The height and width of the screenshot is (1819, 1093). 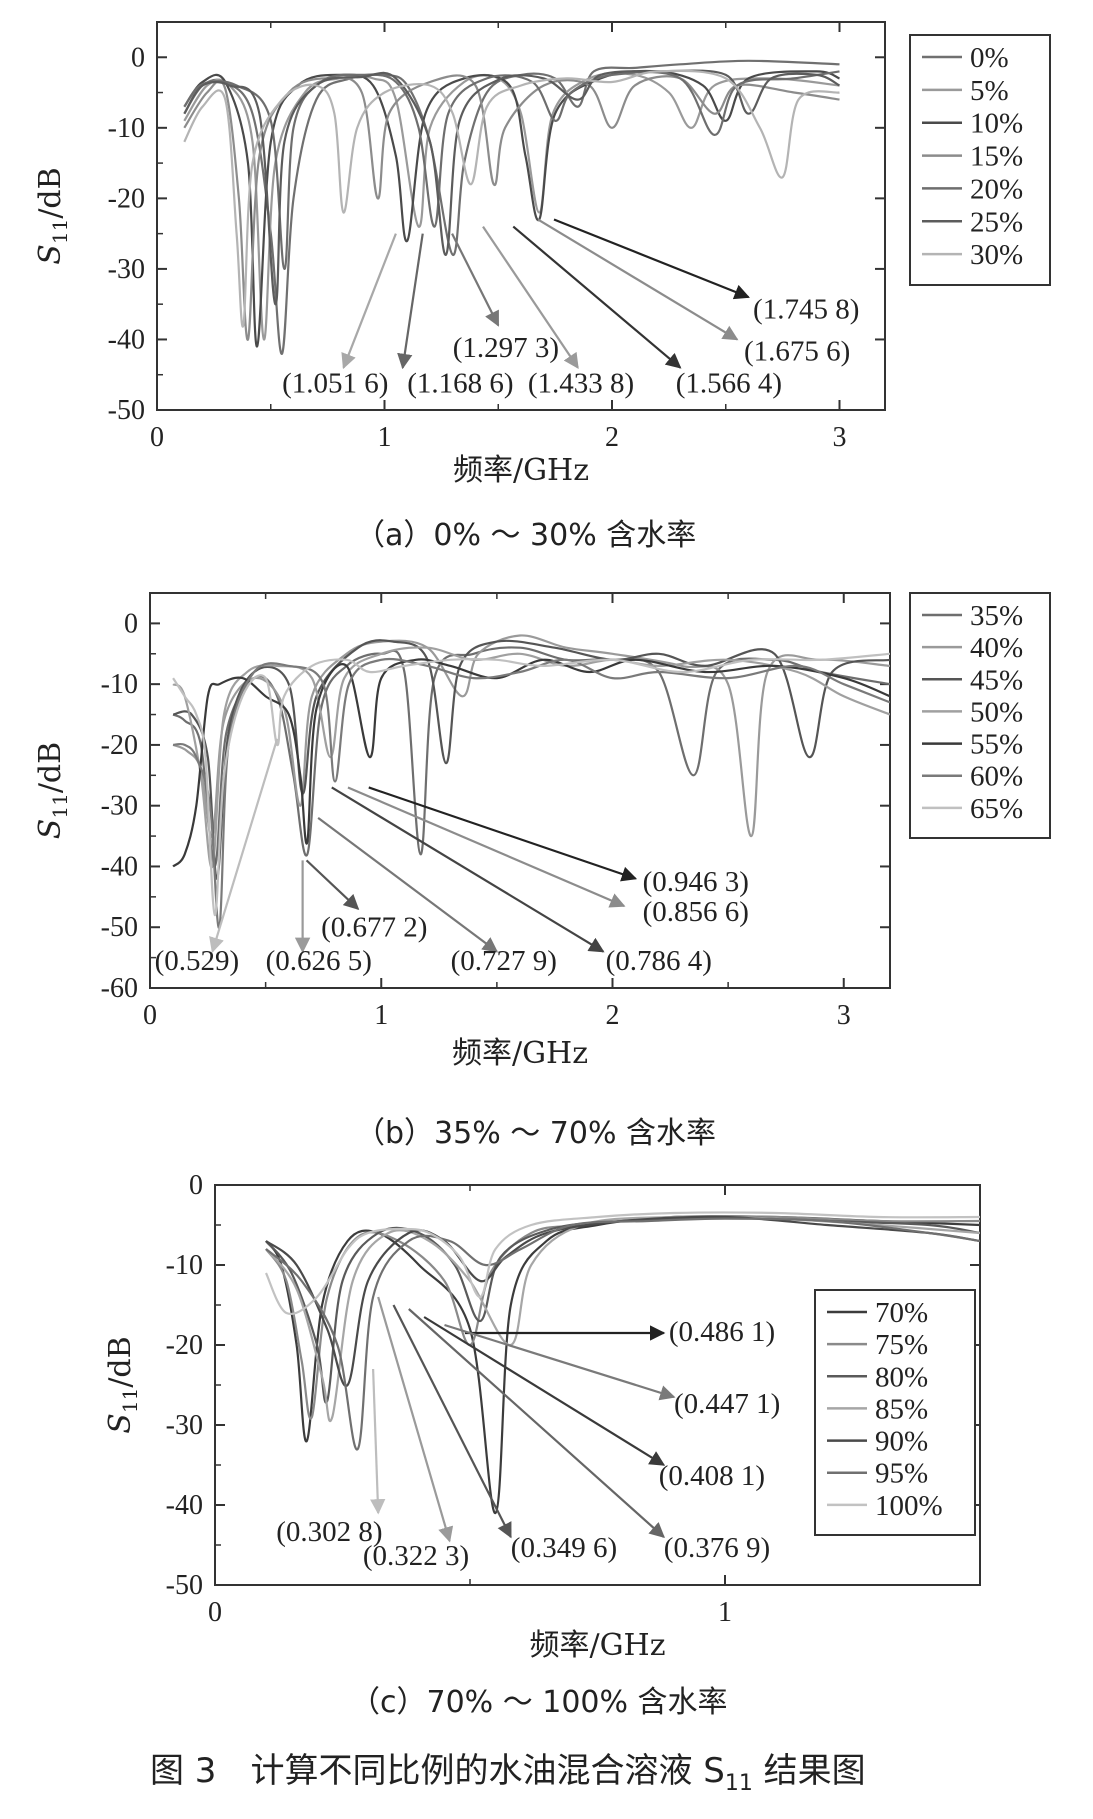 I want to click on y-tick-label: 0, so click(x=138, y=57).